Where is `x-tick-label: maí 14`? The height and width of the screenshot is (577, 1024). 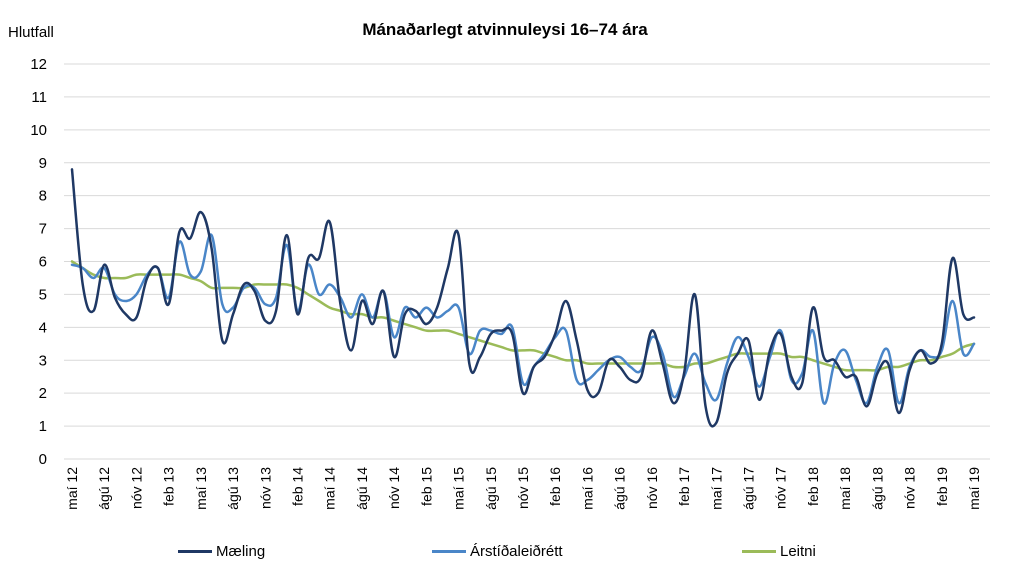
x-tick-label: maí 14 is located at coordinates (330, 488).